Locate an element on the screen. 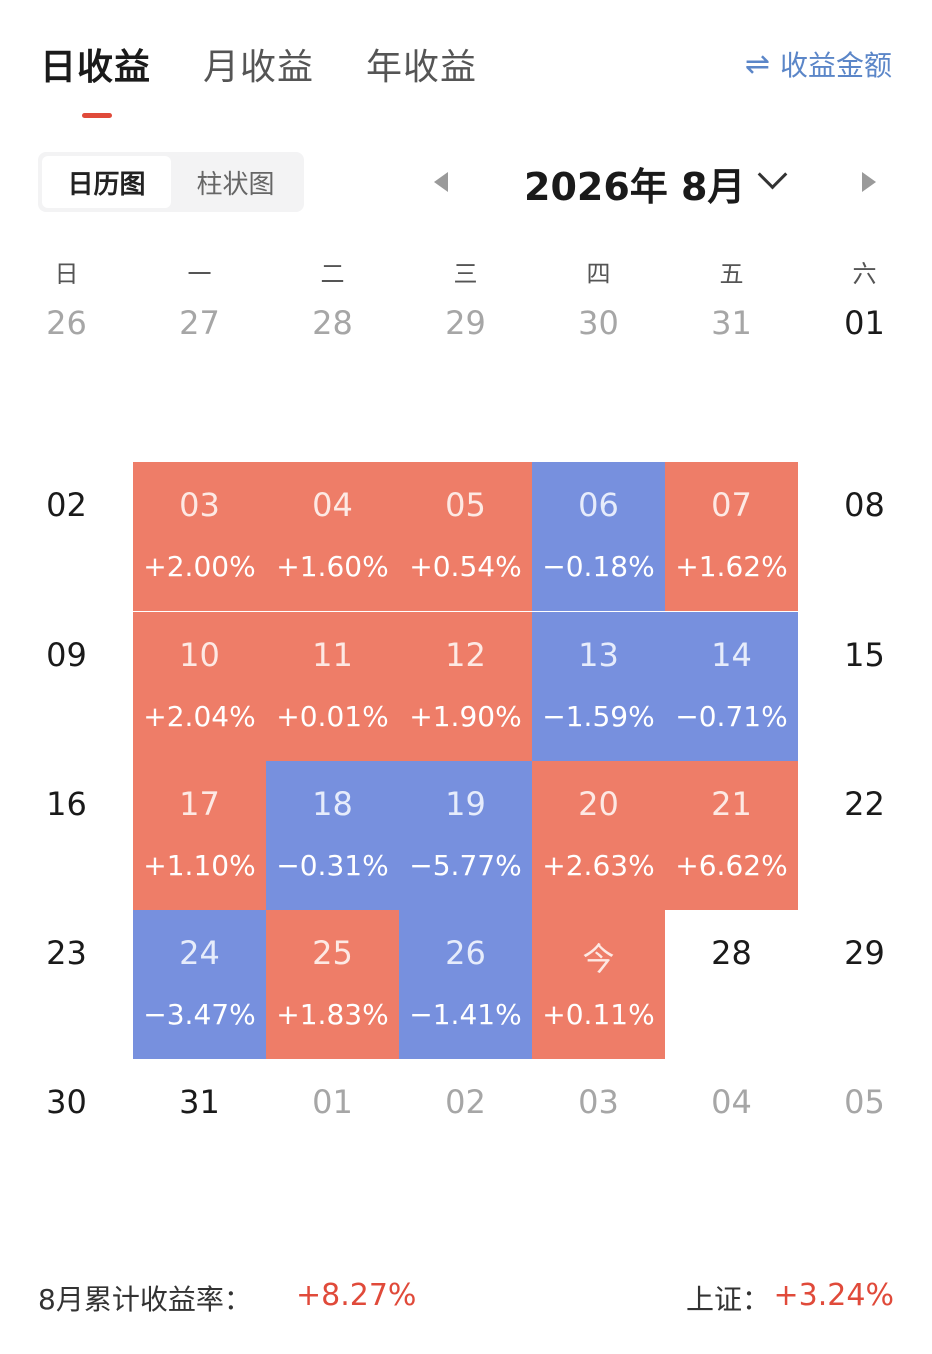 The width and height of the screenshot is (932, 1354). calendar-day-cell: 13 −1.59% is located at coordinates (598, 686).